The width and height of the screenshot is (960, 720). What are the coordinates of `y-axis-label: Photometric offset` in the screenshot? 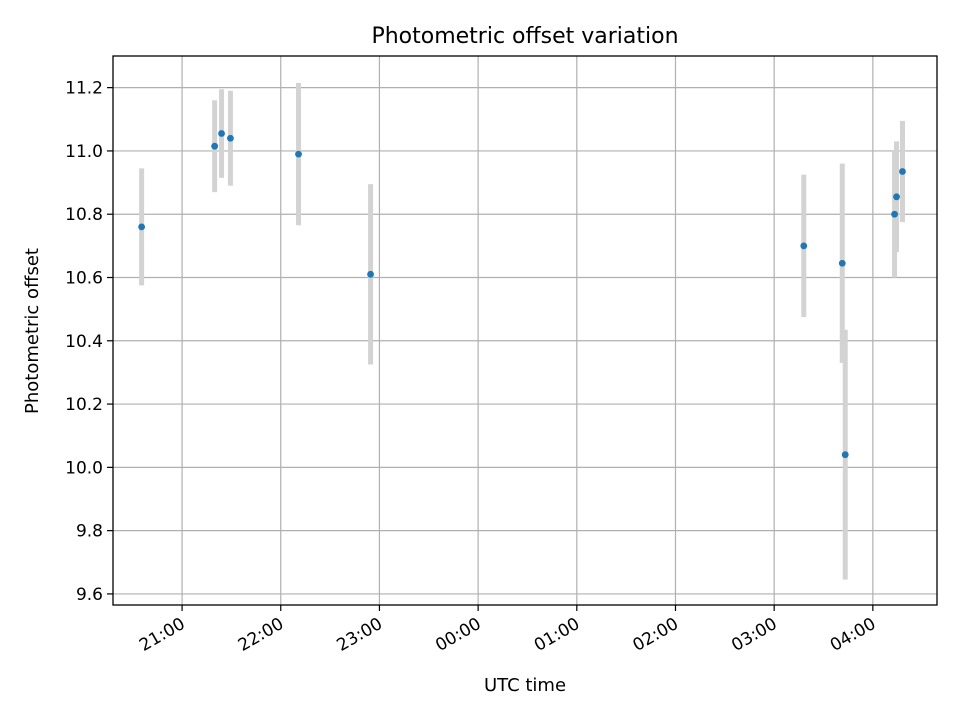 It's located at (32, 331).